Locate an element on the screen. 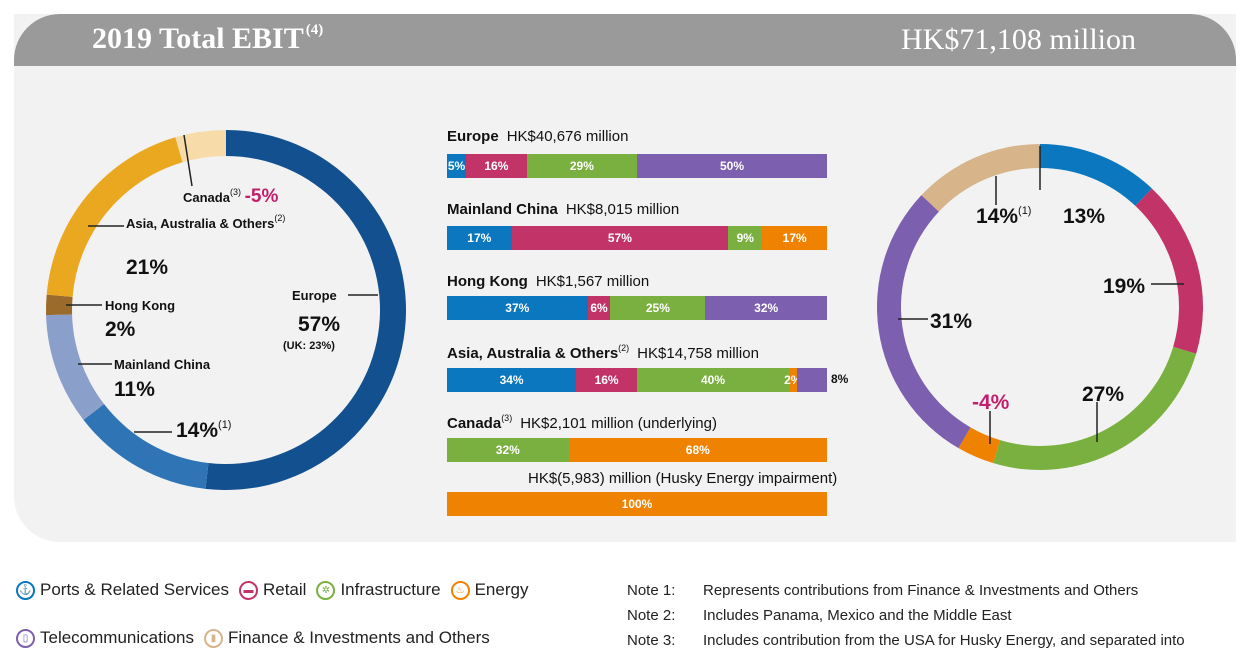 This screenshot has height=664, width=1251. bar-2-segment-retail: 6% is located at coordinates (599, 308).